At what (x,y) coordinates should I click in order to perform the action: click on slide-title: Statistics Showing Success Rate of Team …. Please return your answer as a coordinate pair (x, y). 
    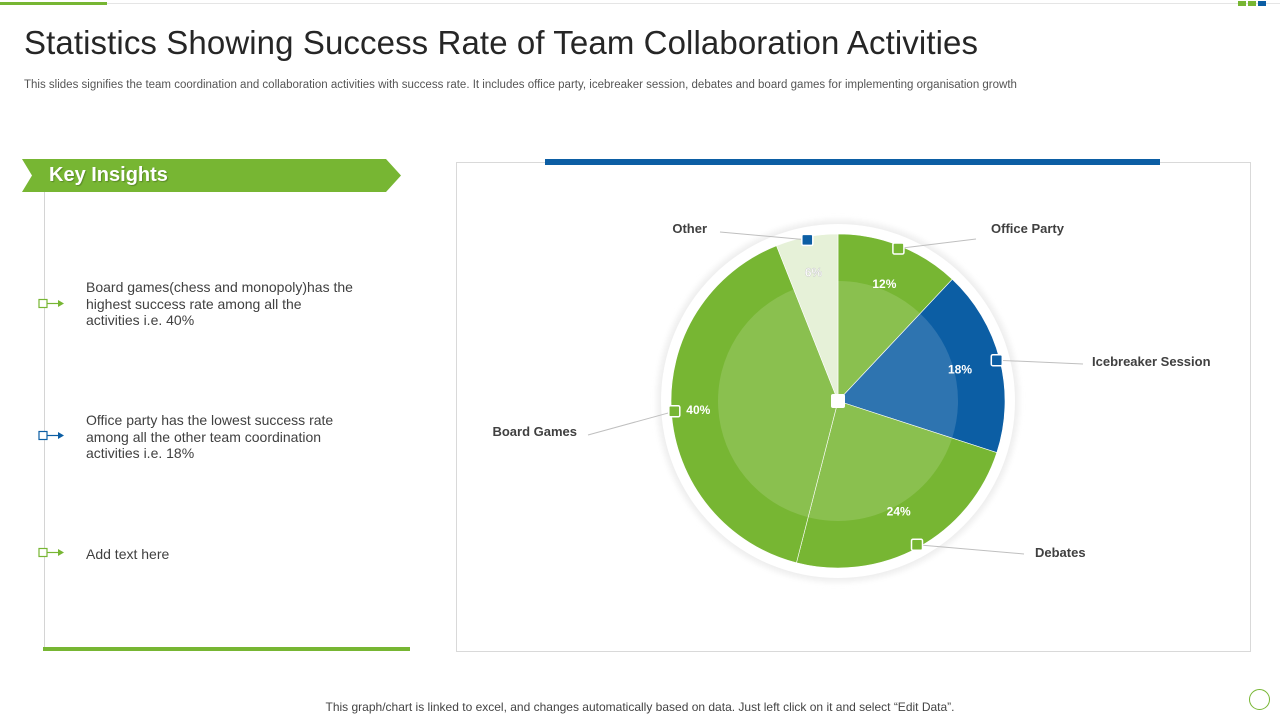
    Looking at the image, I should click on (501, 42).